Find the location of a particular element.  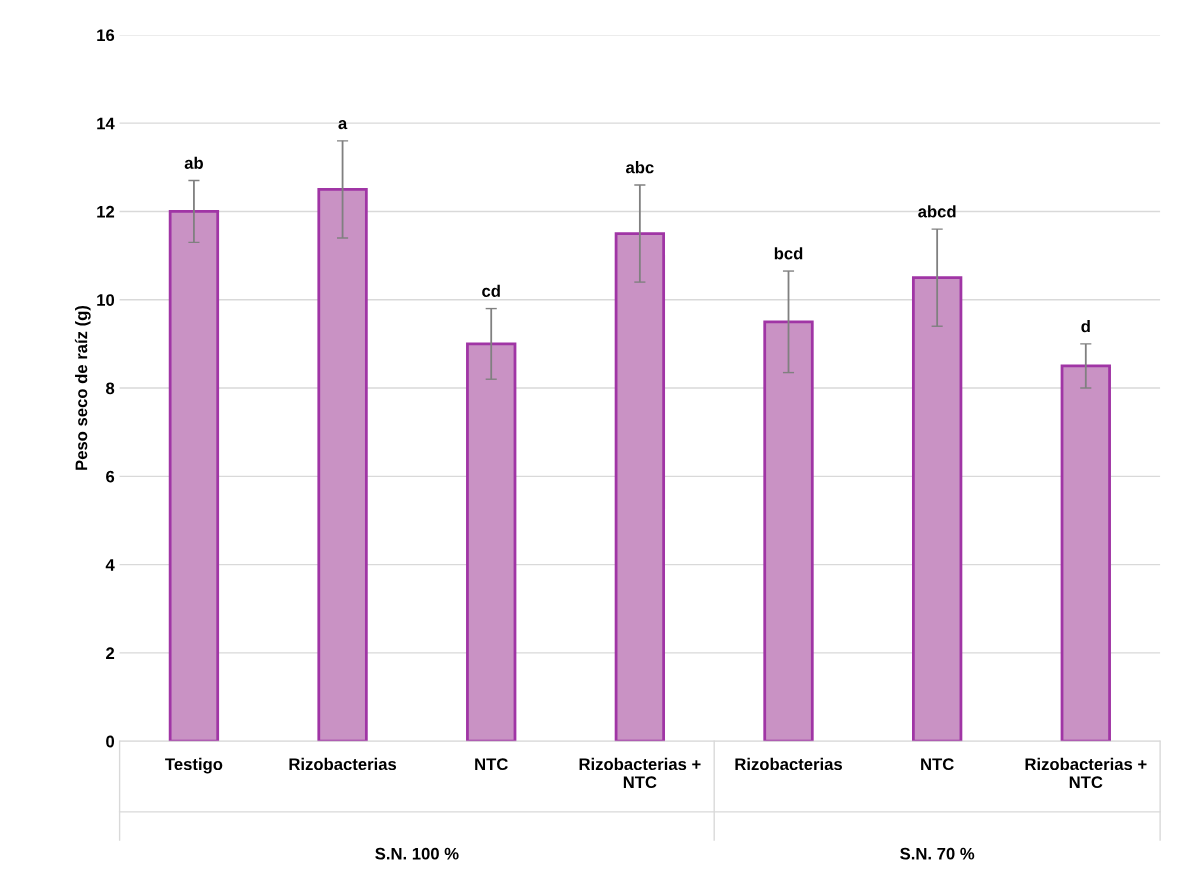

annotation: bcd is located at coordinates (788, 253).